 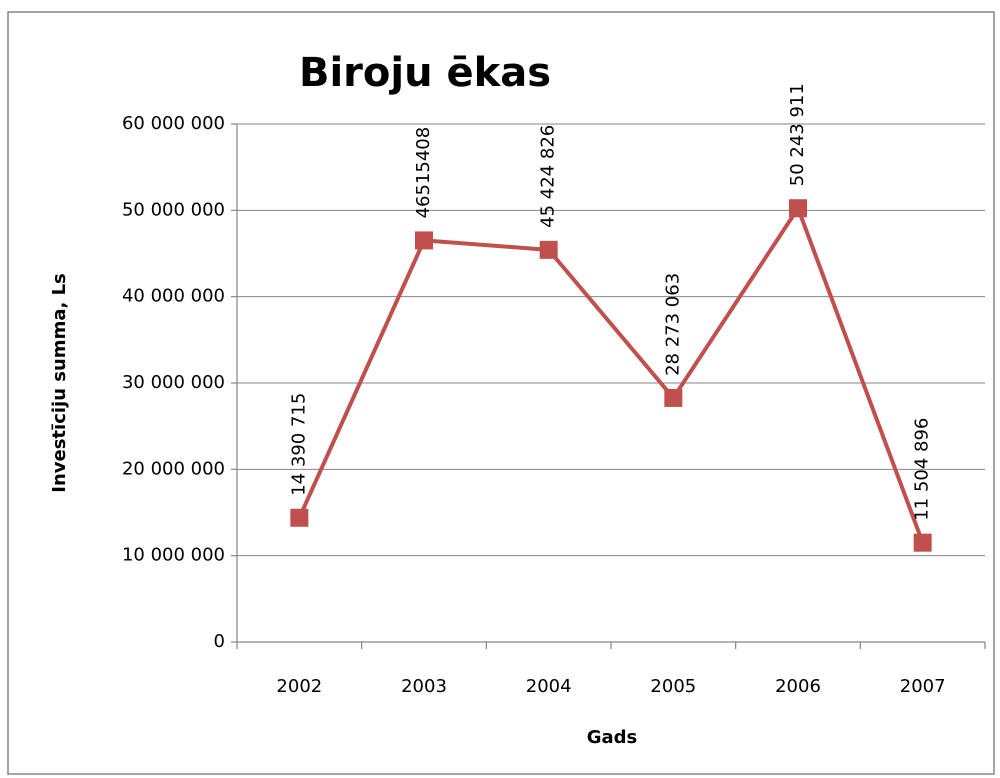 What do you see at coordinates (423, 173) in the screenshot?
I see `data-label: 46515408` at bounding box center [423, 173].